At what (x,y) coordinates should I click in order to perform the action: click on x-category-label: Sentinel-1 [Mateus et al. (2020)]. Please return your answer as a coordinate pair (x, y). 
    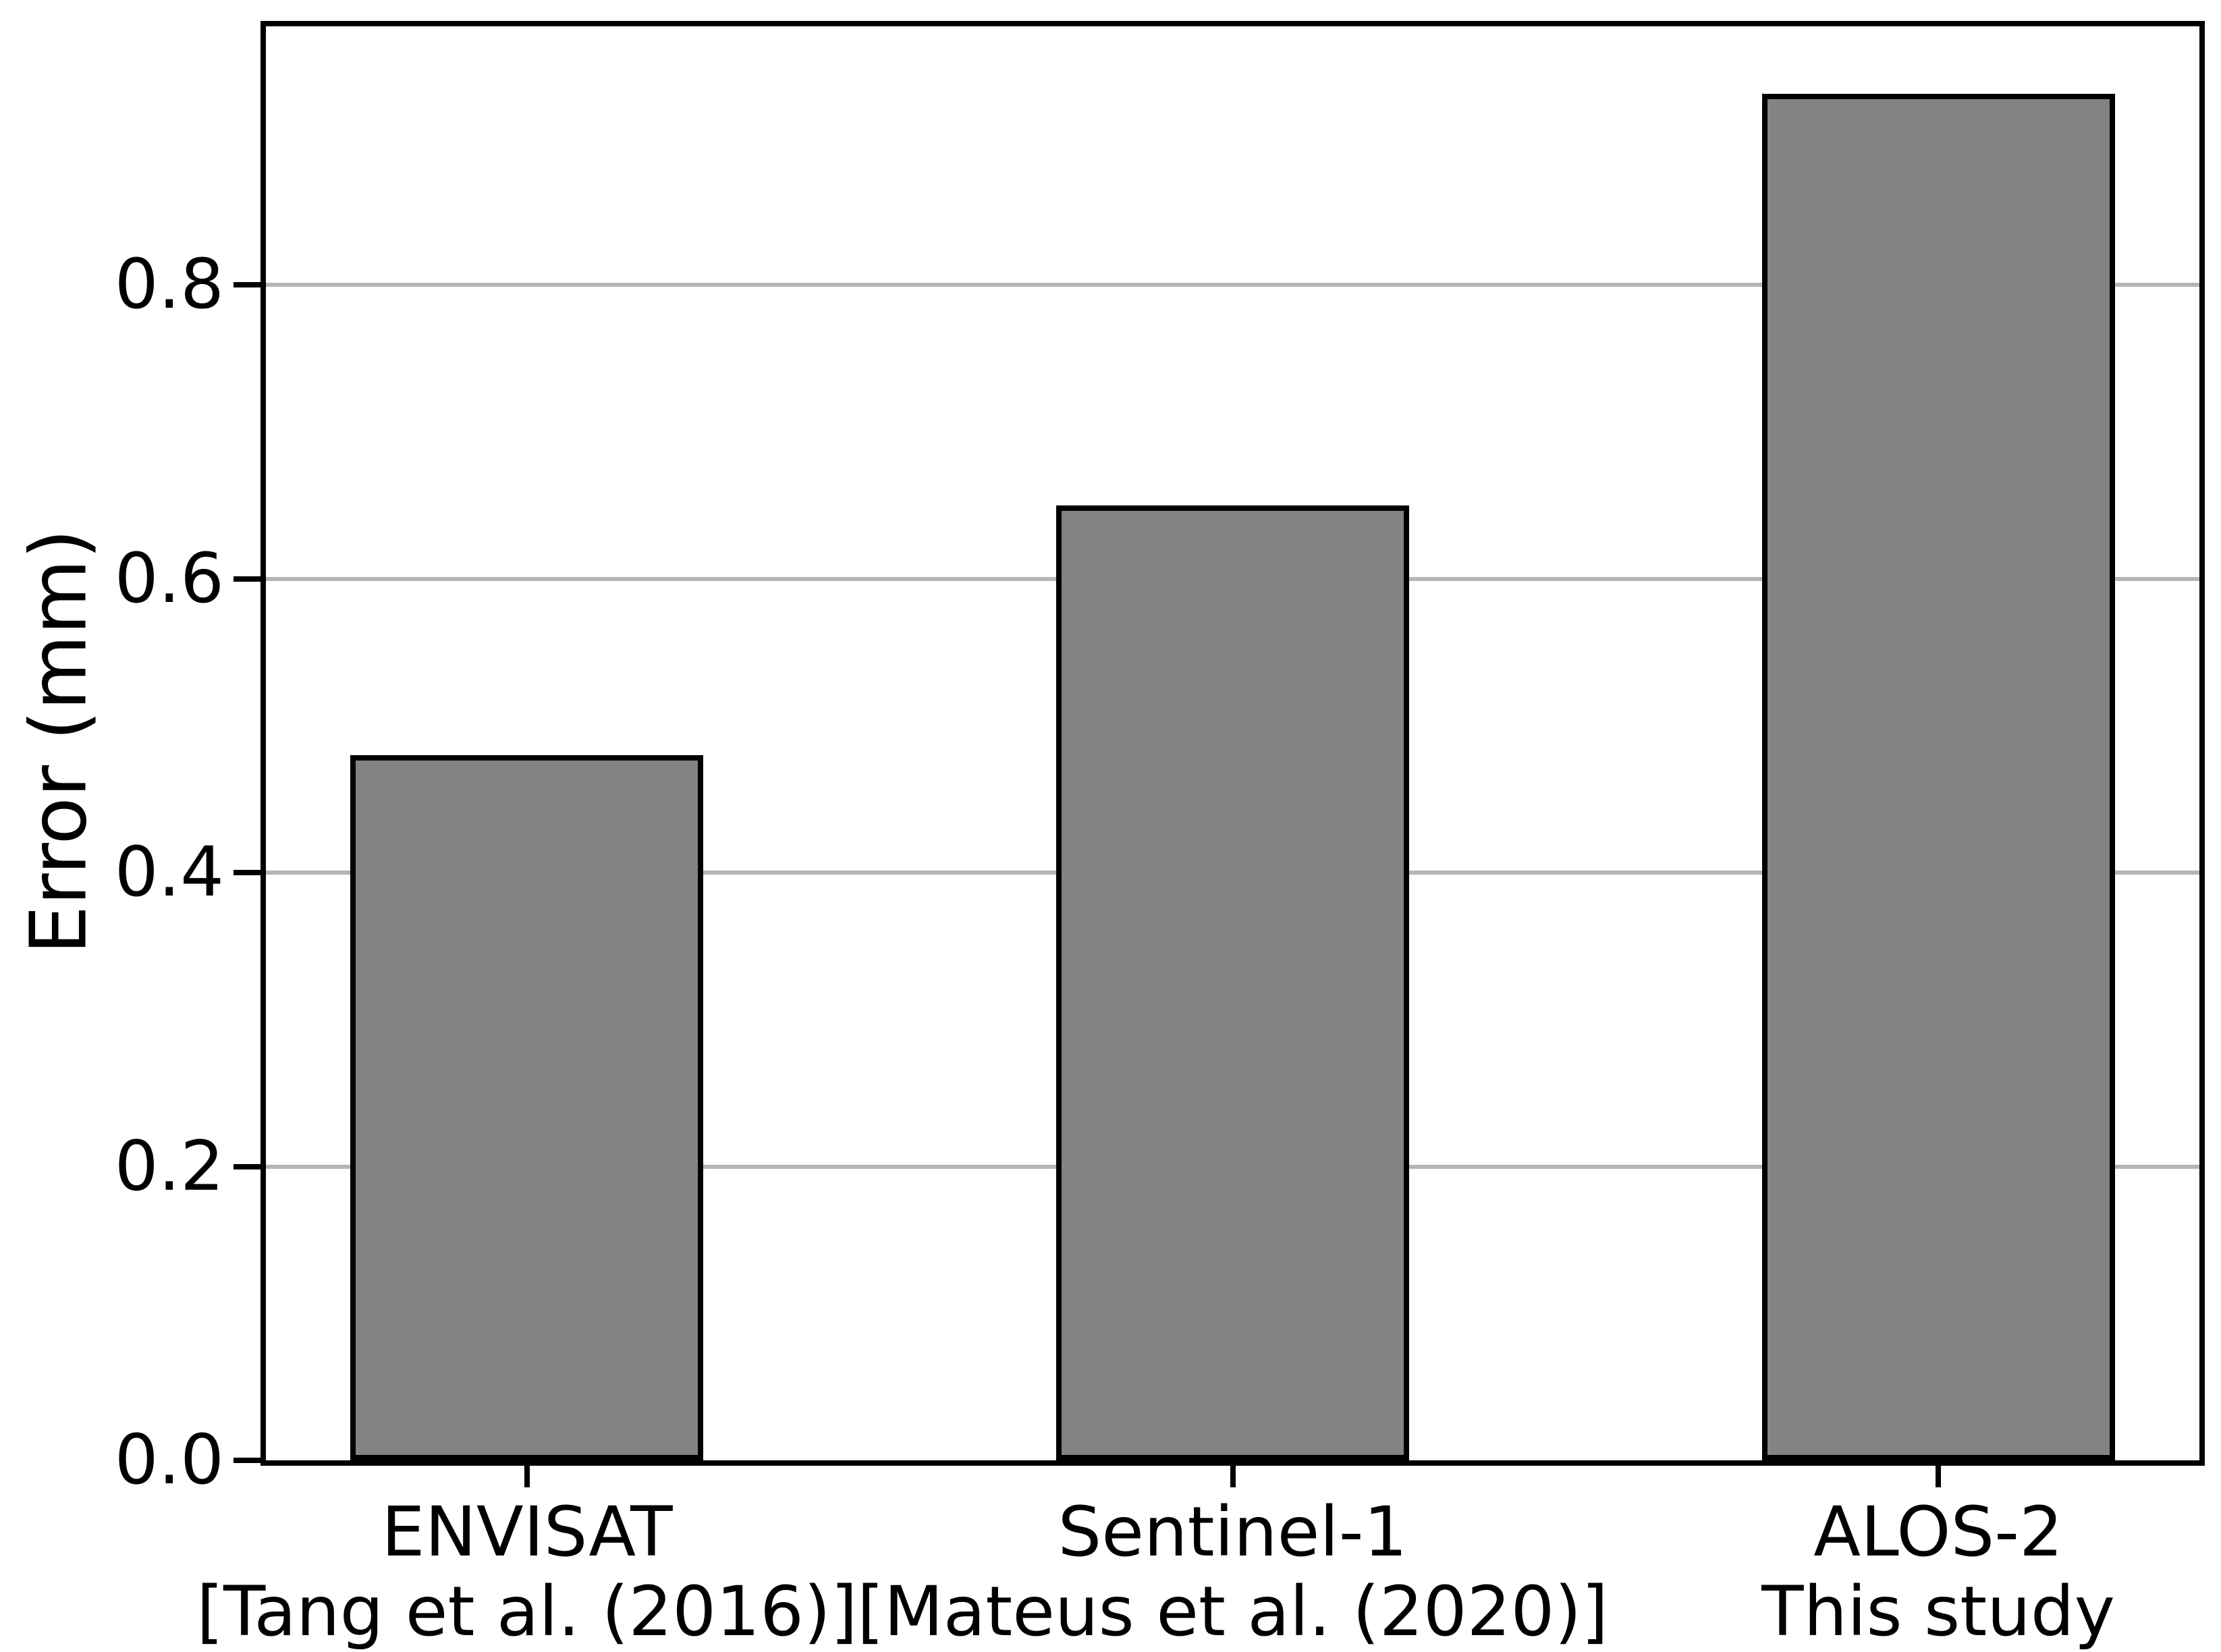
    Looking at the image, I should click on (1232, 1572).